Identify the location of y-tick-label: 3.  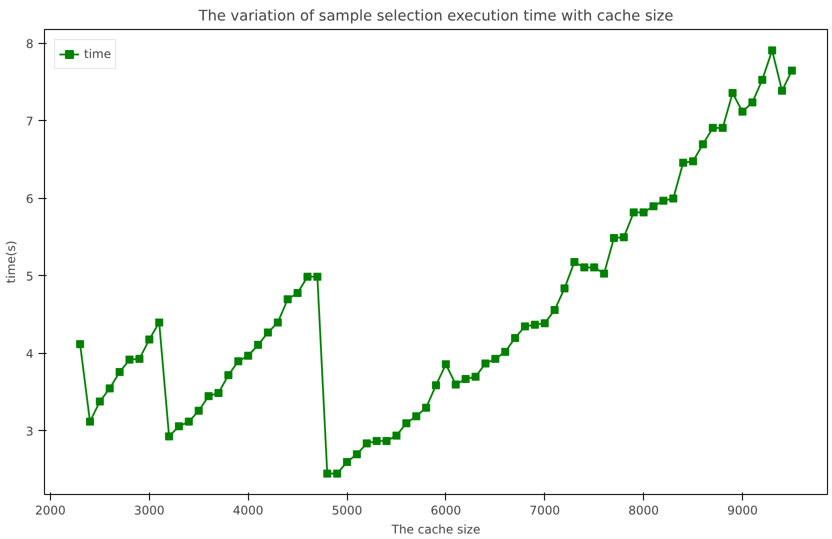
(30, 431).